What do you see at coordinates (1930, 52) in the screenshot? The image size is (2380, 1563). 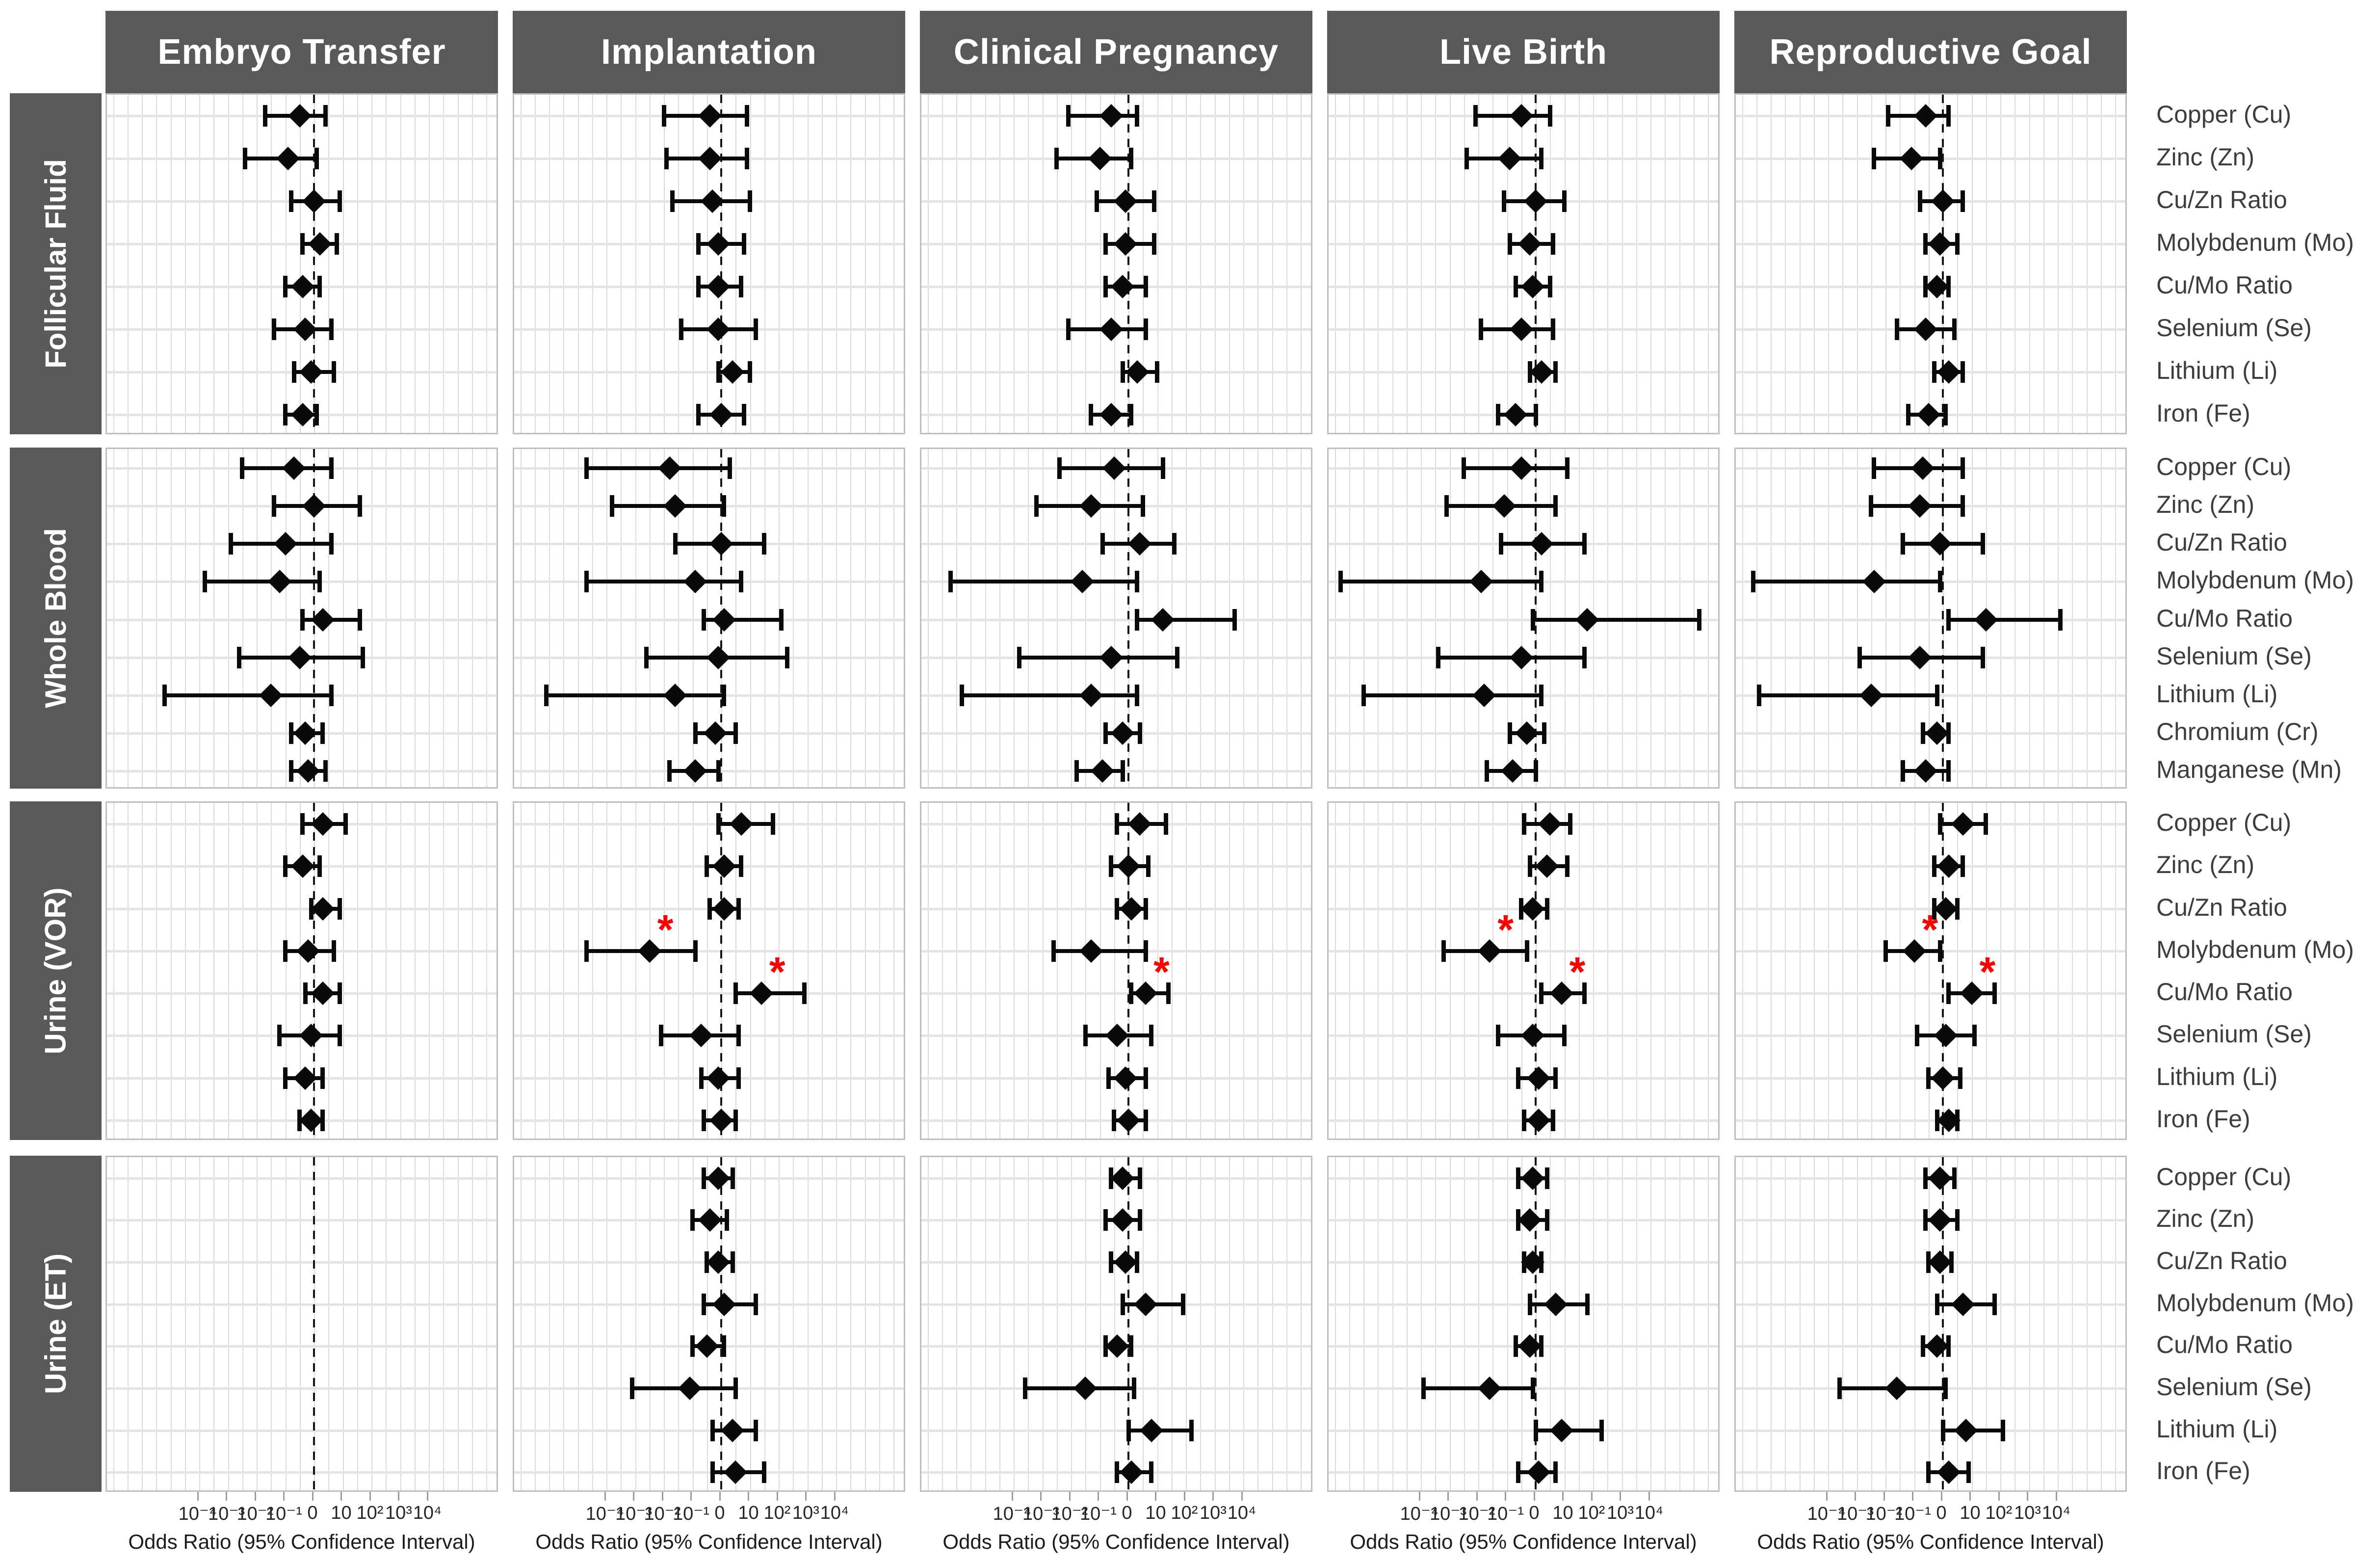 I see `column-header-reproductive-goal: Reproductive Goal` at bounding box center [1930, 52].